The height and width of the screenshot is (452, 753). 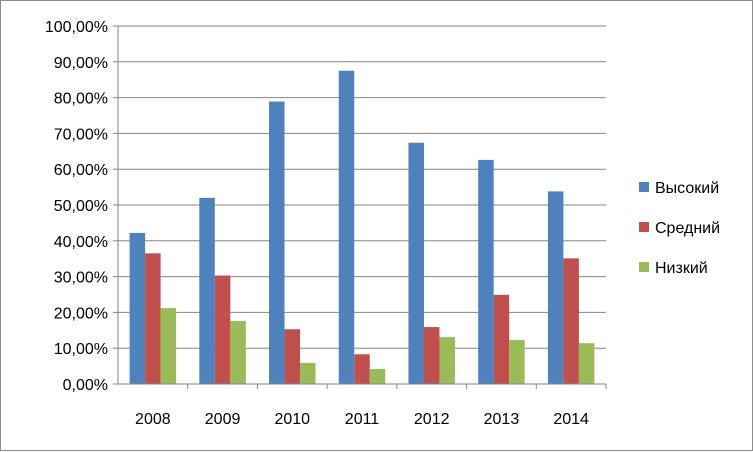 I want to click on x-tick-label: 2009, so click(x=223, y=419).